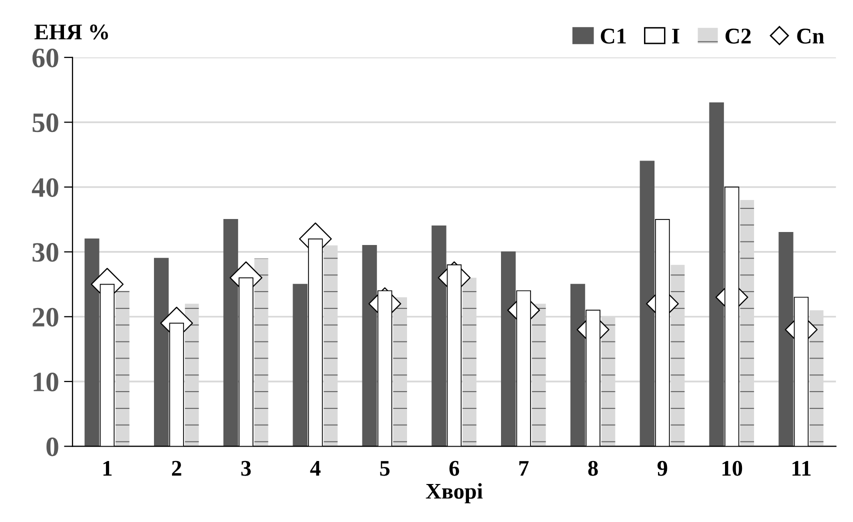 The height and width of the screenshot is (522, 853). Describe the element at coordinates (662, 468) in the screenshot. I see `x-tick-label: 9` at that location.